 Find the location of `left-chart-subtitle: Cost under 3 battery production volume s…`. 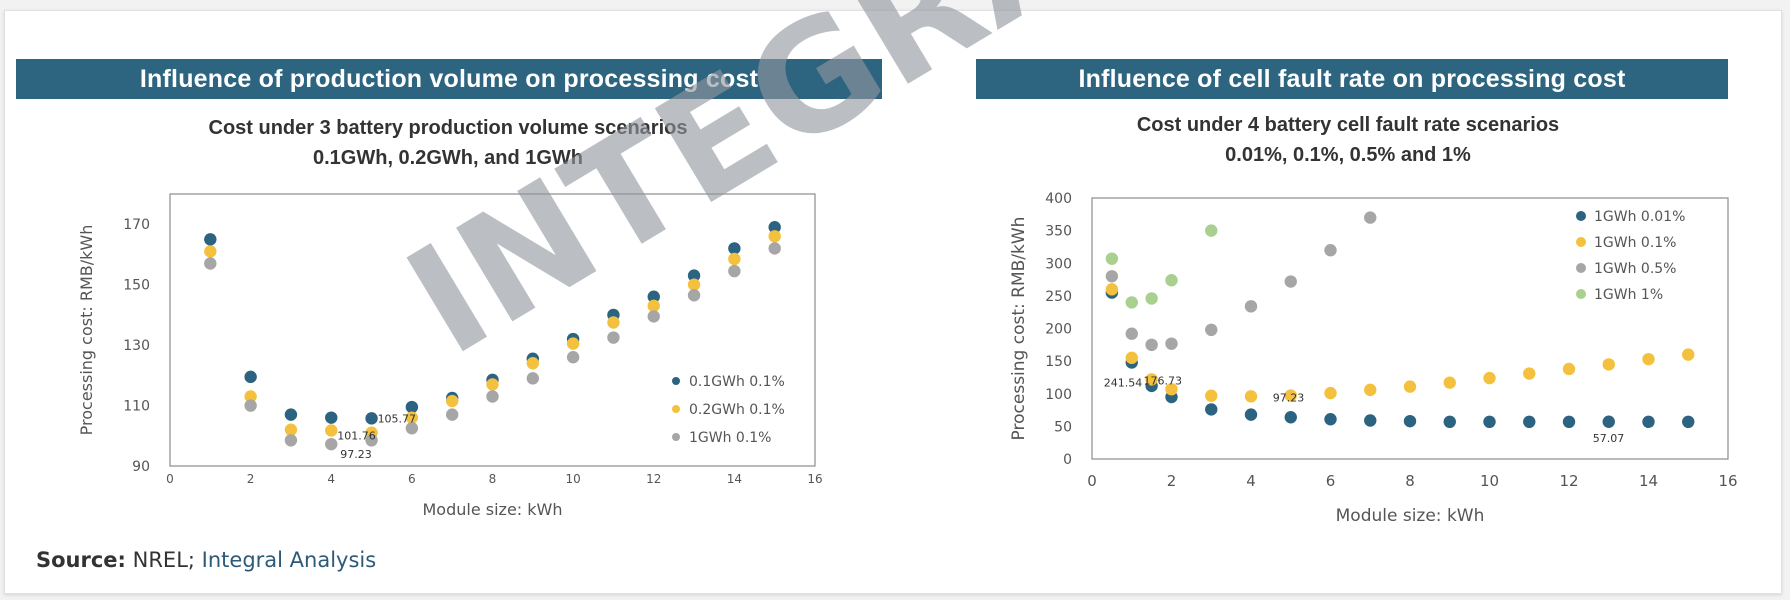

left-chart-subtitle: Cost under 3 battery production volume s… is located at coordinates (448, 143).